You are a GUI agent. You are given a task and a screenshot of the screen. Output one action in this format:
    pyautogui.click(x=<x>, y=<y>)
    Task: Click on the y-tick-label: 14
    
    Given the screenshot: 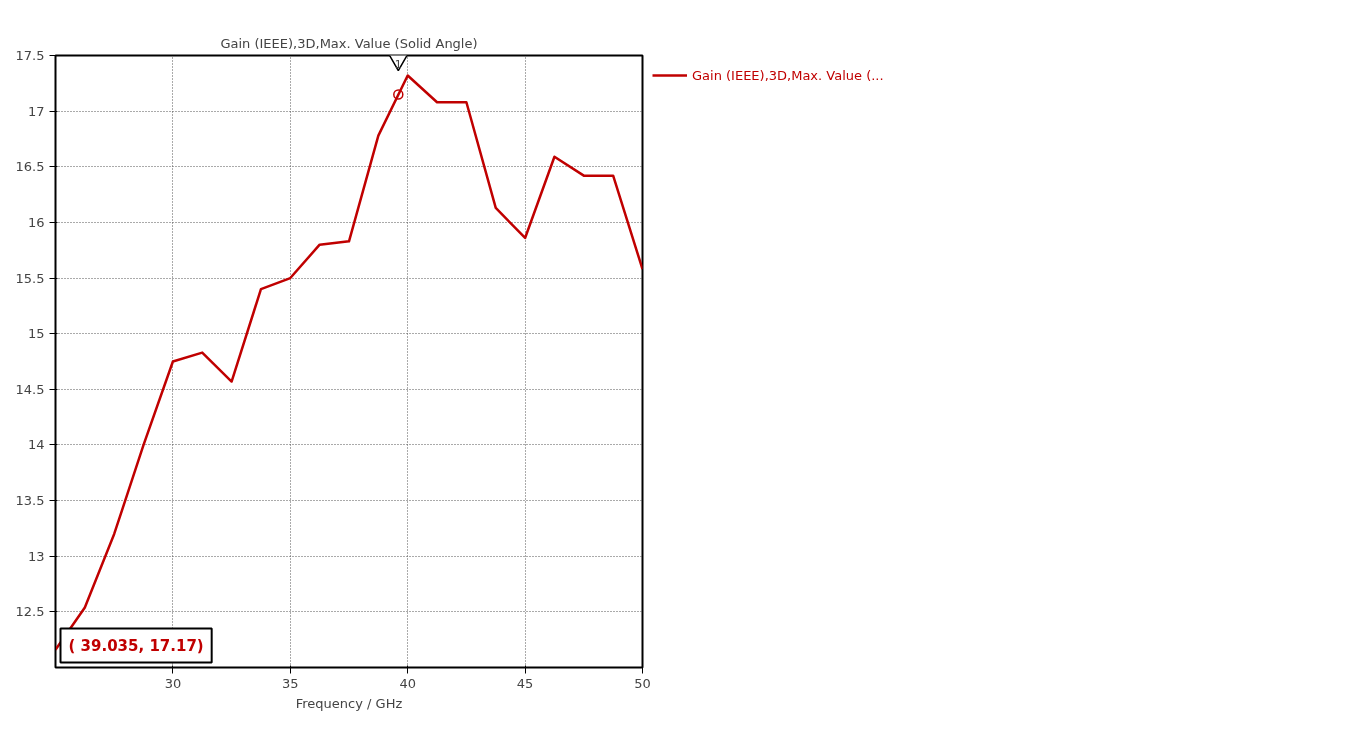 What is the action you would take?
    pyautogui.click(x=36, y=445)
    